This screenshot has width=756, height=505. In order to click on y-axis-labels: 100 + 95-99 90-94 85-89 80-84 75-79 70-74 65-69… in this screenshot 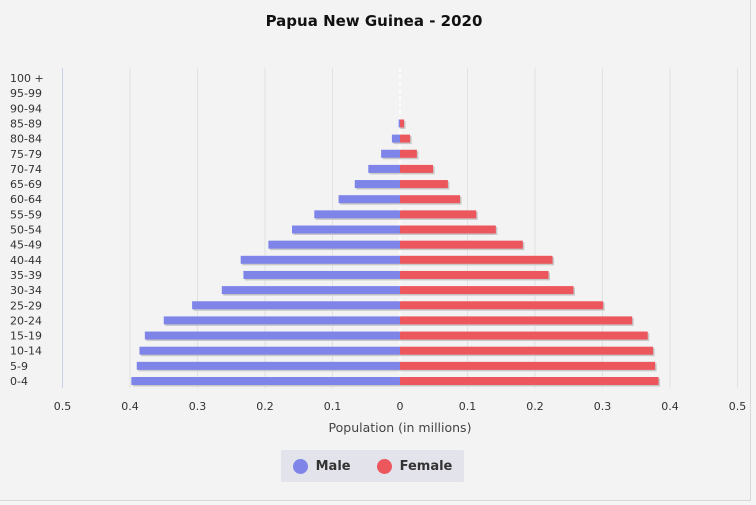, I will do `click(27, 230)`.